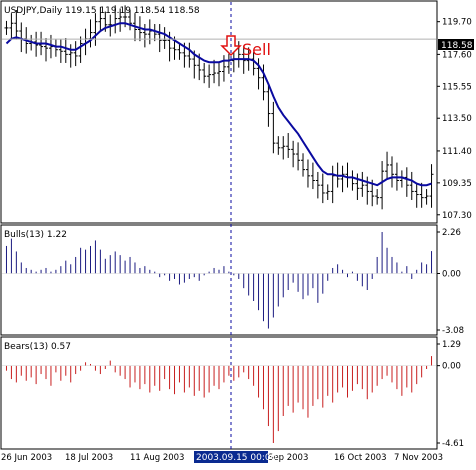  I want to click on x-axis-label: Sep 2003, so click(288, 458).